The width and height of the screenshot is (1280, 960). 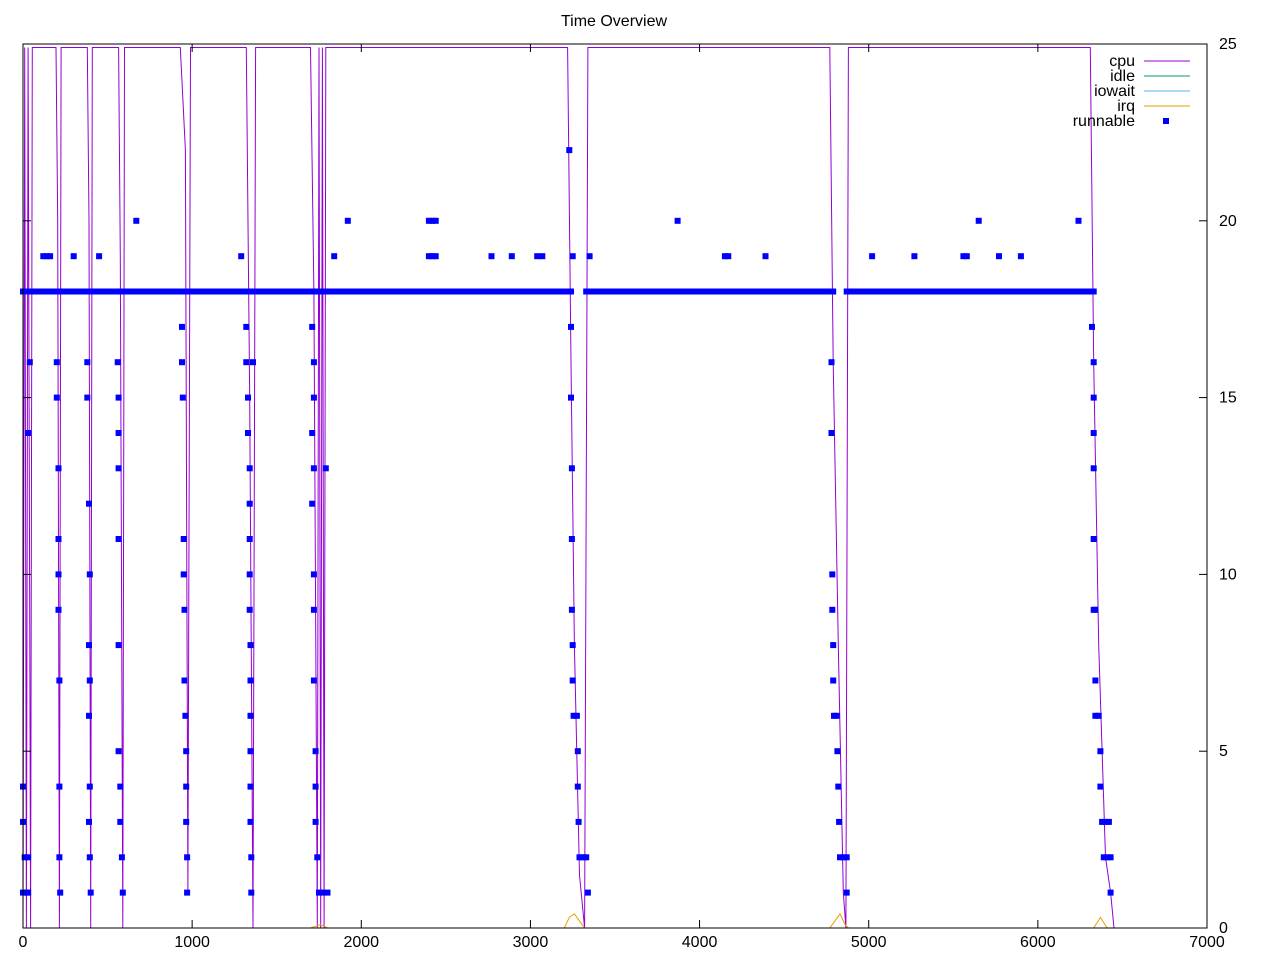 What do you see at coordinates (361, 942) in the screenshot?
I see `x-tick-label: 2000` at bounding box center [361, 942].